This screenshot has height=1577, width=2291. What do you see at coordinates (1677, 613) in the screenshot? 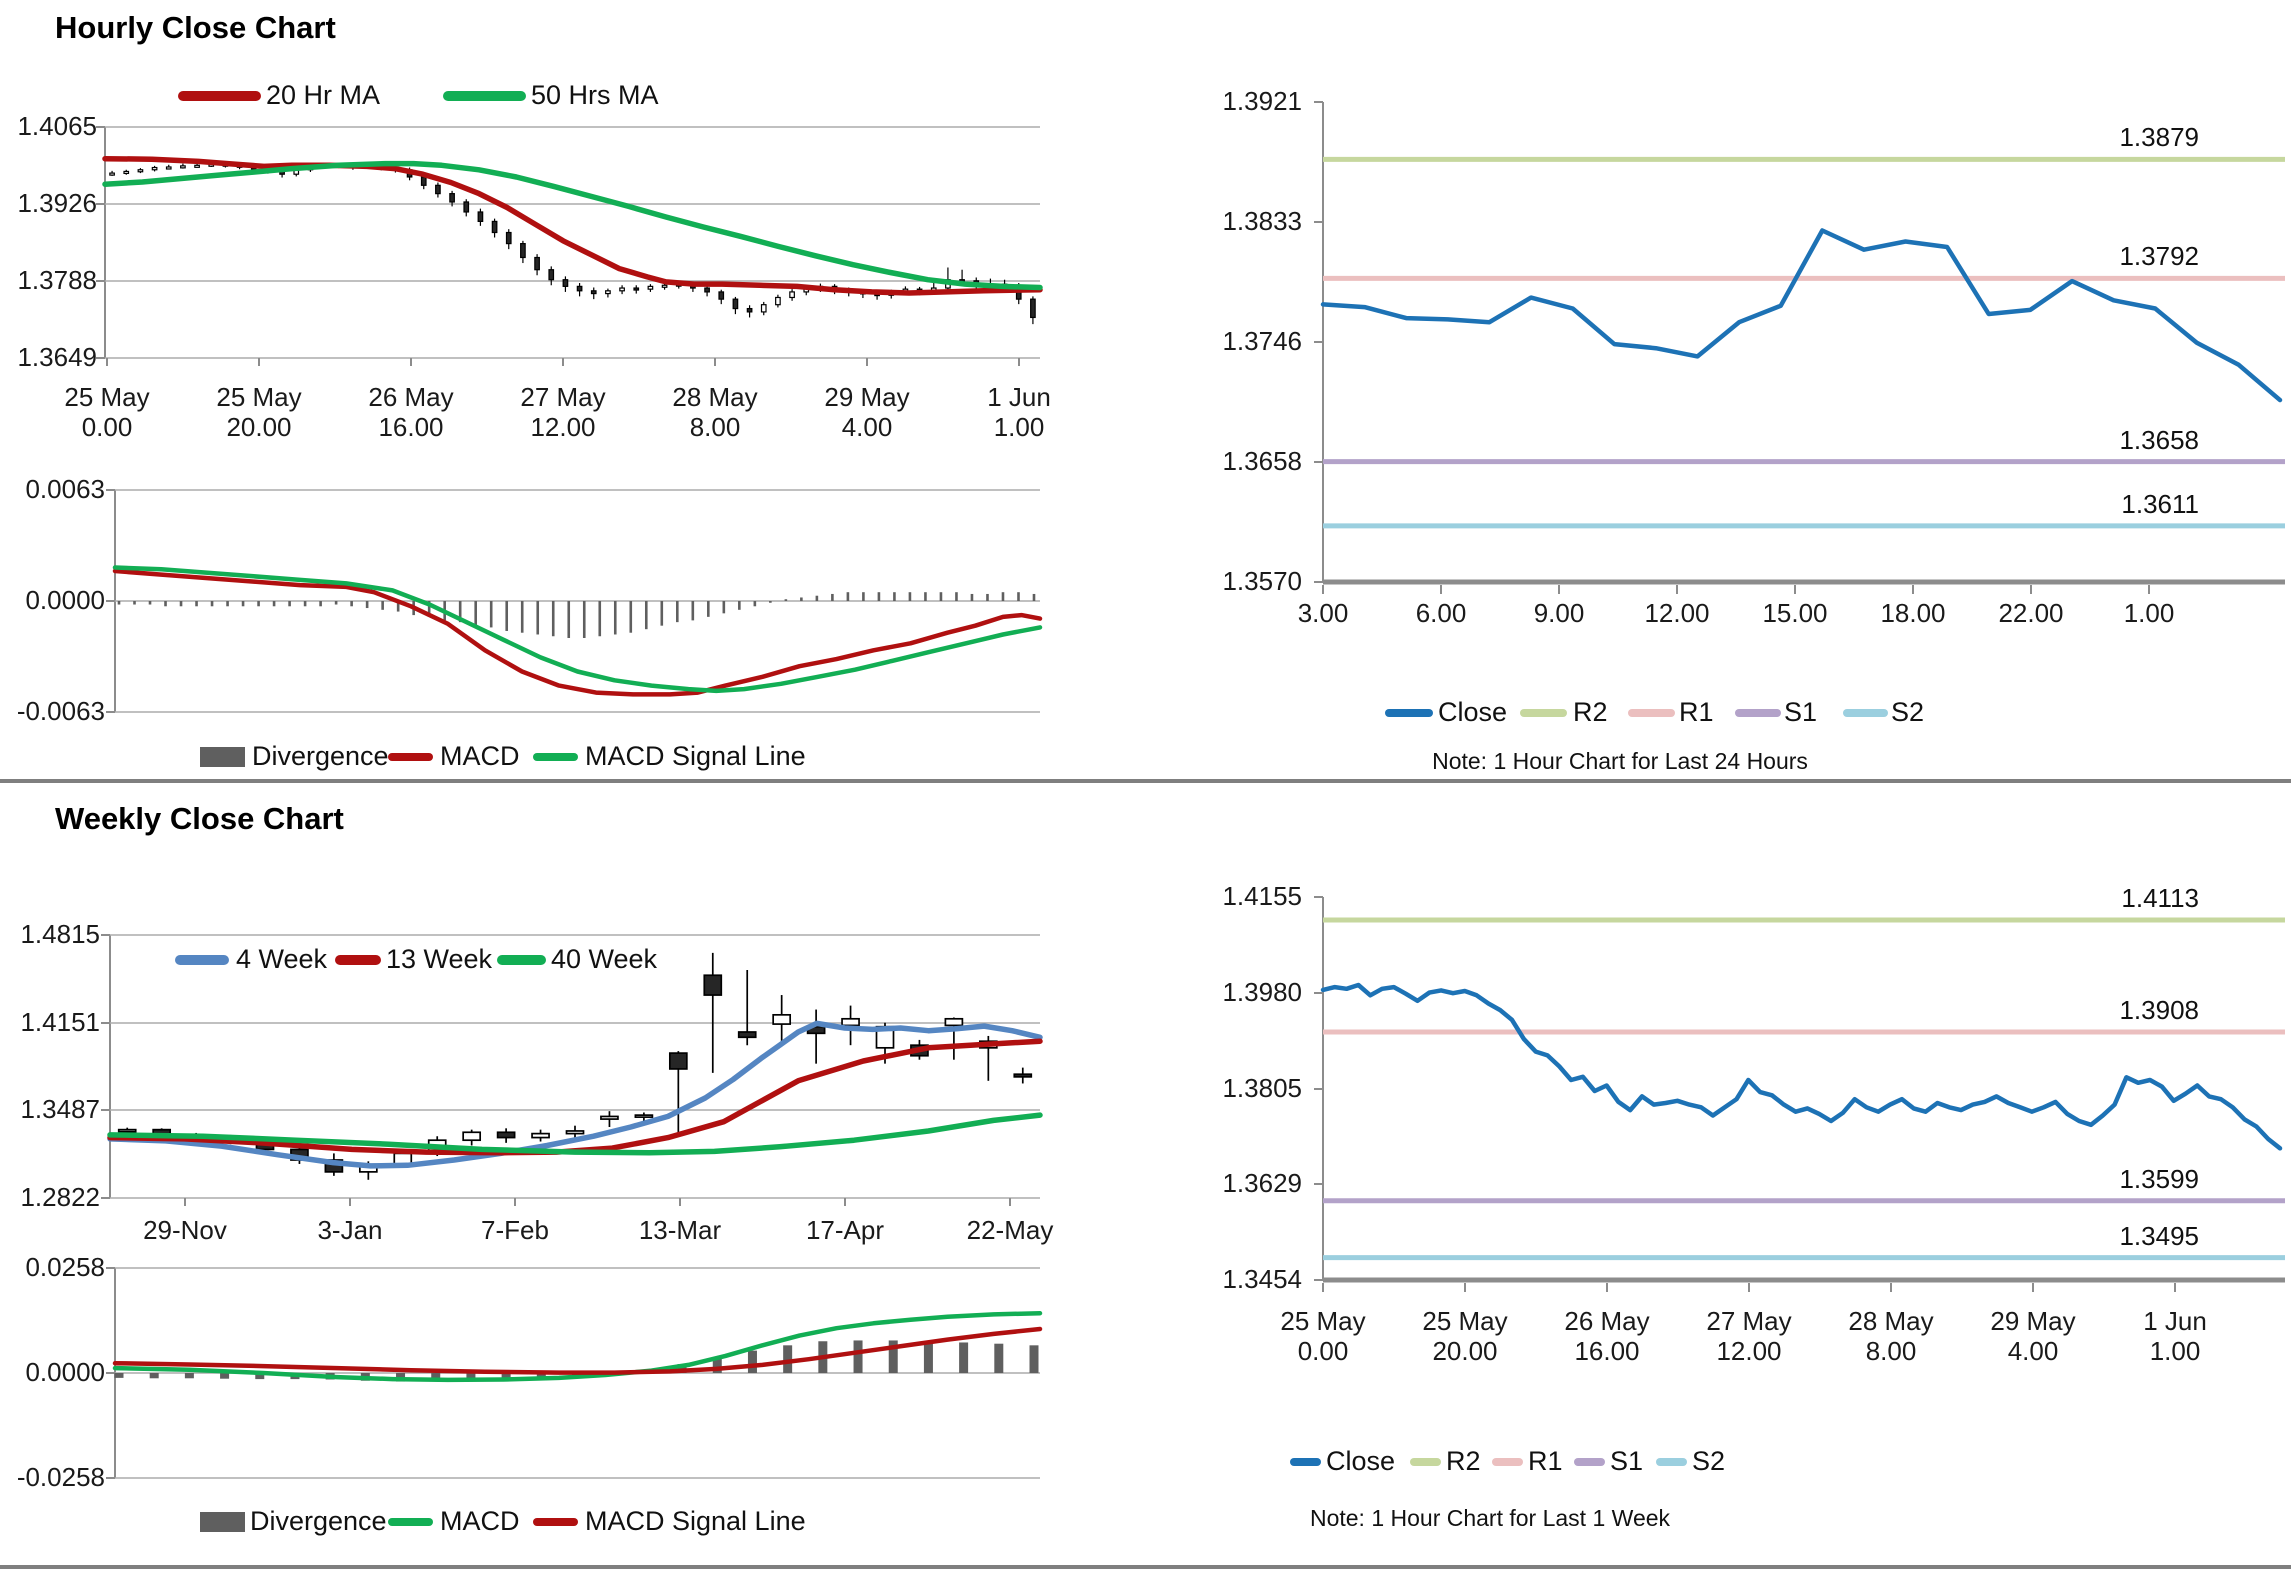
I see `hourly-sr-x-tick-label: 12.00` at bounding box center [1677, 613].